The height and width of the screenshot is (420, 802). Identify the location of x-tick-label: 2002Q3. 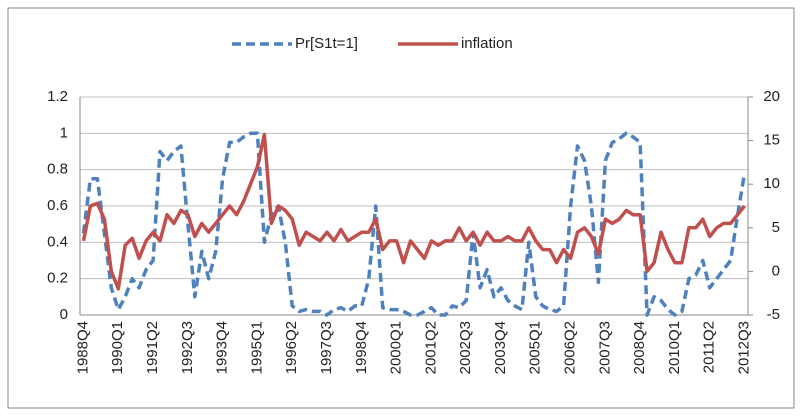
(465, 347).